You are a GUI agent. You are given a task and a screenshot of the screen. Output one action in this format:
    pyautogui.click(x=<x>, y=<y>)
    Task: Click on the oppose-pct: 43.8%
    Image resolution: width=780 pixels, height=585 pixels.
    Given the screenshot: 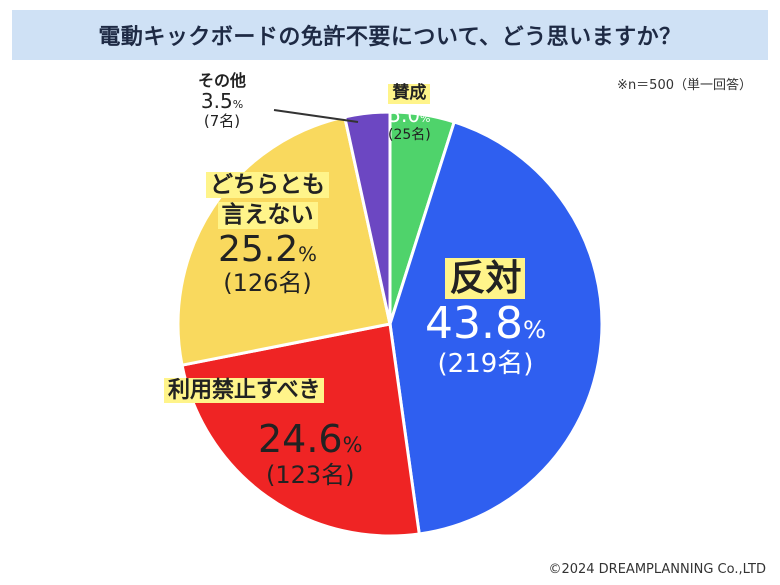 What is the action you would take?
    pyautogui.click(x=485, y=324)
    